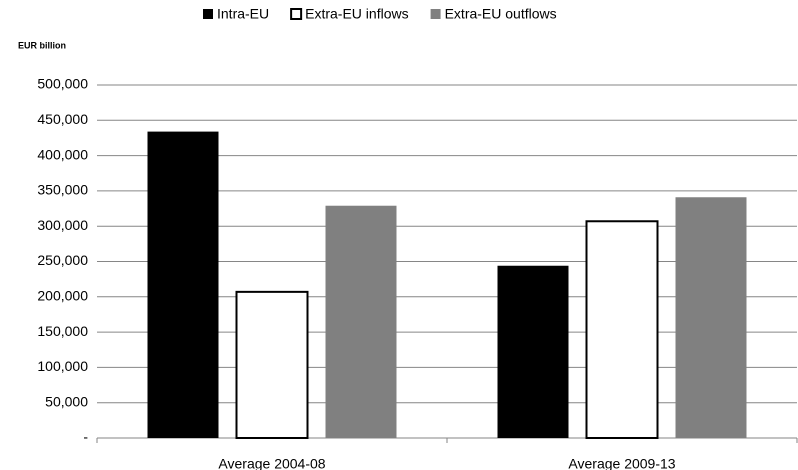 This screenshot has height=470, width=798. What do you see at coordinates (66, 401) in the screenshot?
I see `y-tick-label: 50,000` at bounding box center [66, 401].